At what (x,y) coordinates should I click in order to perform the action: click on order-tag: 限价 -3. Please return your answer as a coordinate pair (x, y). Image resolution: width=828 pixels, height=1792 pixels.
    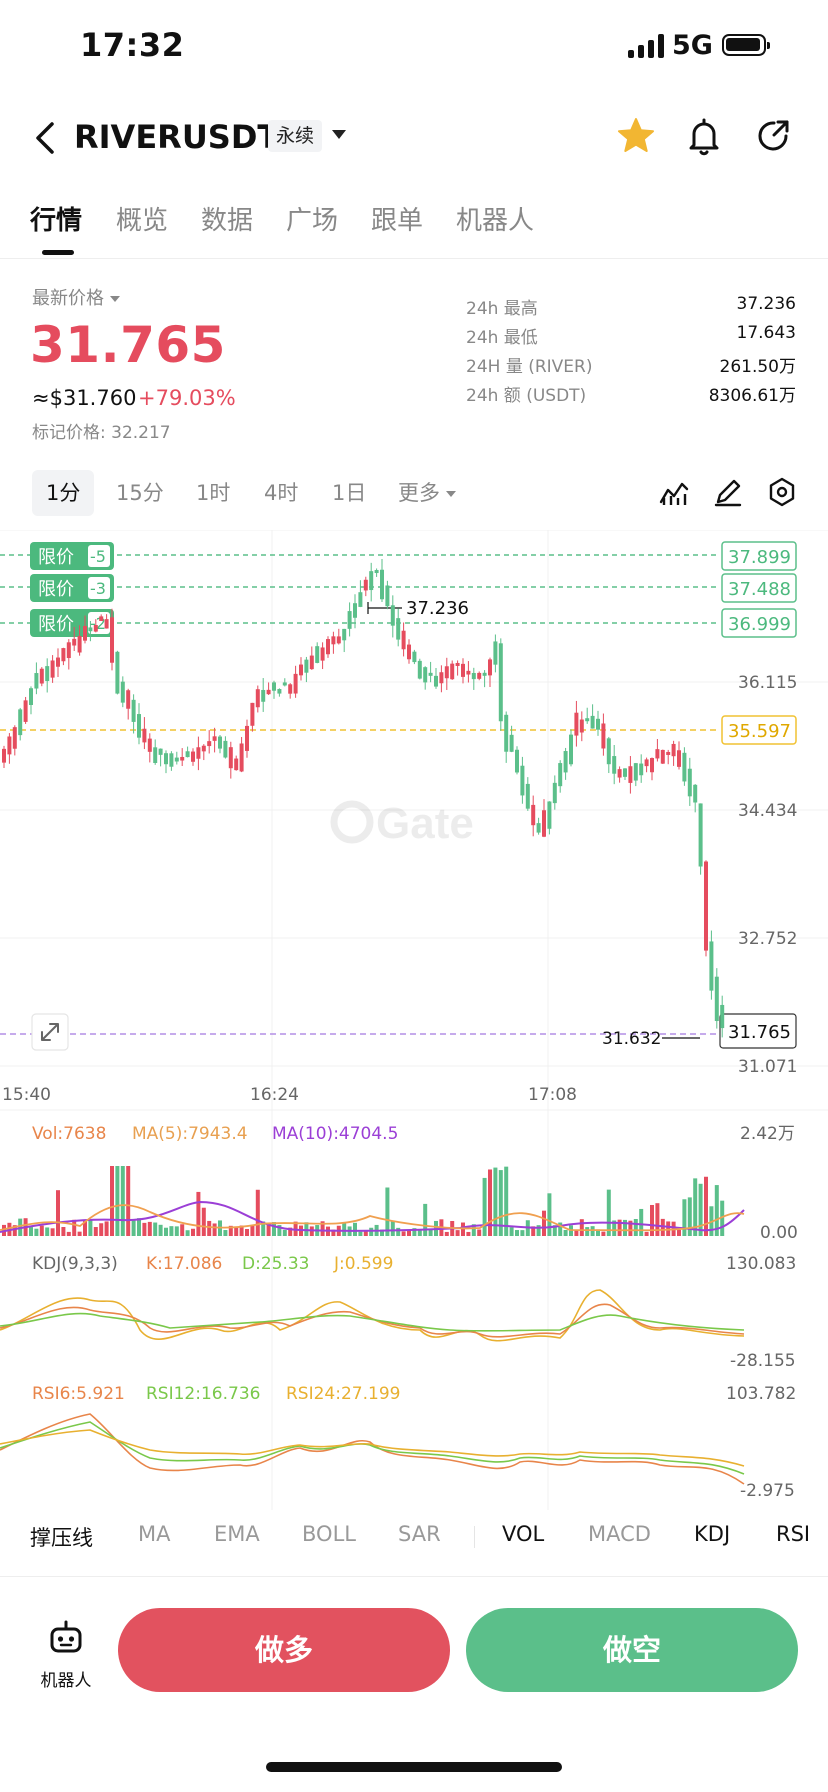
    Looking at the image, I should click on (72, 588).